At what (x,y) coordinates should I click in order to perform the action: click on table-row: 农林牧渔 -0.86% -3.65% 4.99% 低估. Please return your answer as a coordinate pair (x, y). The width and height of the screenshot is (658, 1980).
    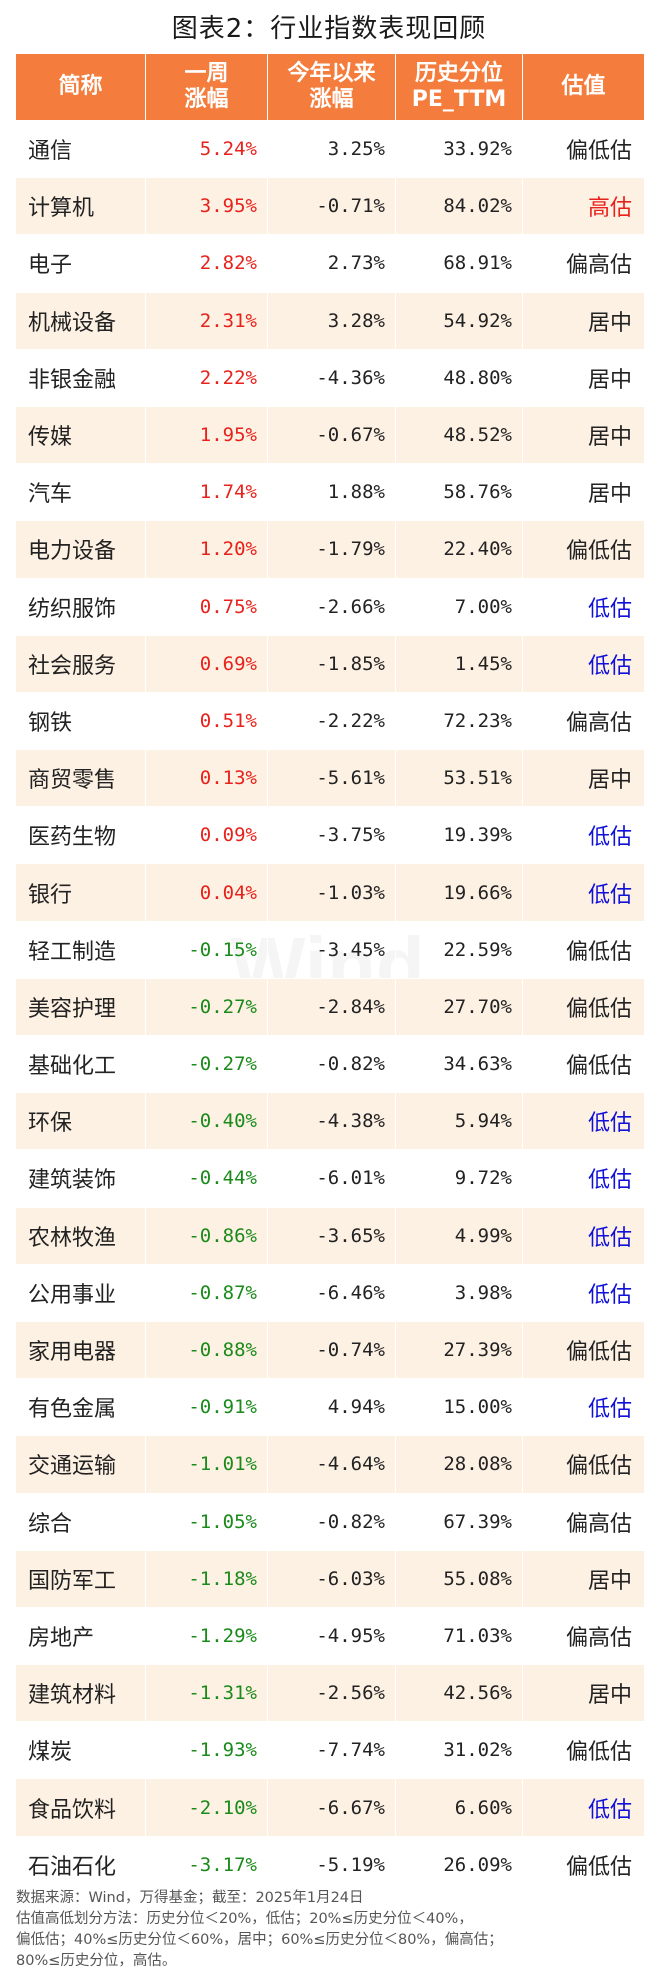
    Looking at the image, I should click on (330, 1235).